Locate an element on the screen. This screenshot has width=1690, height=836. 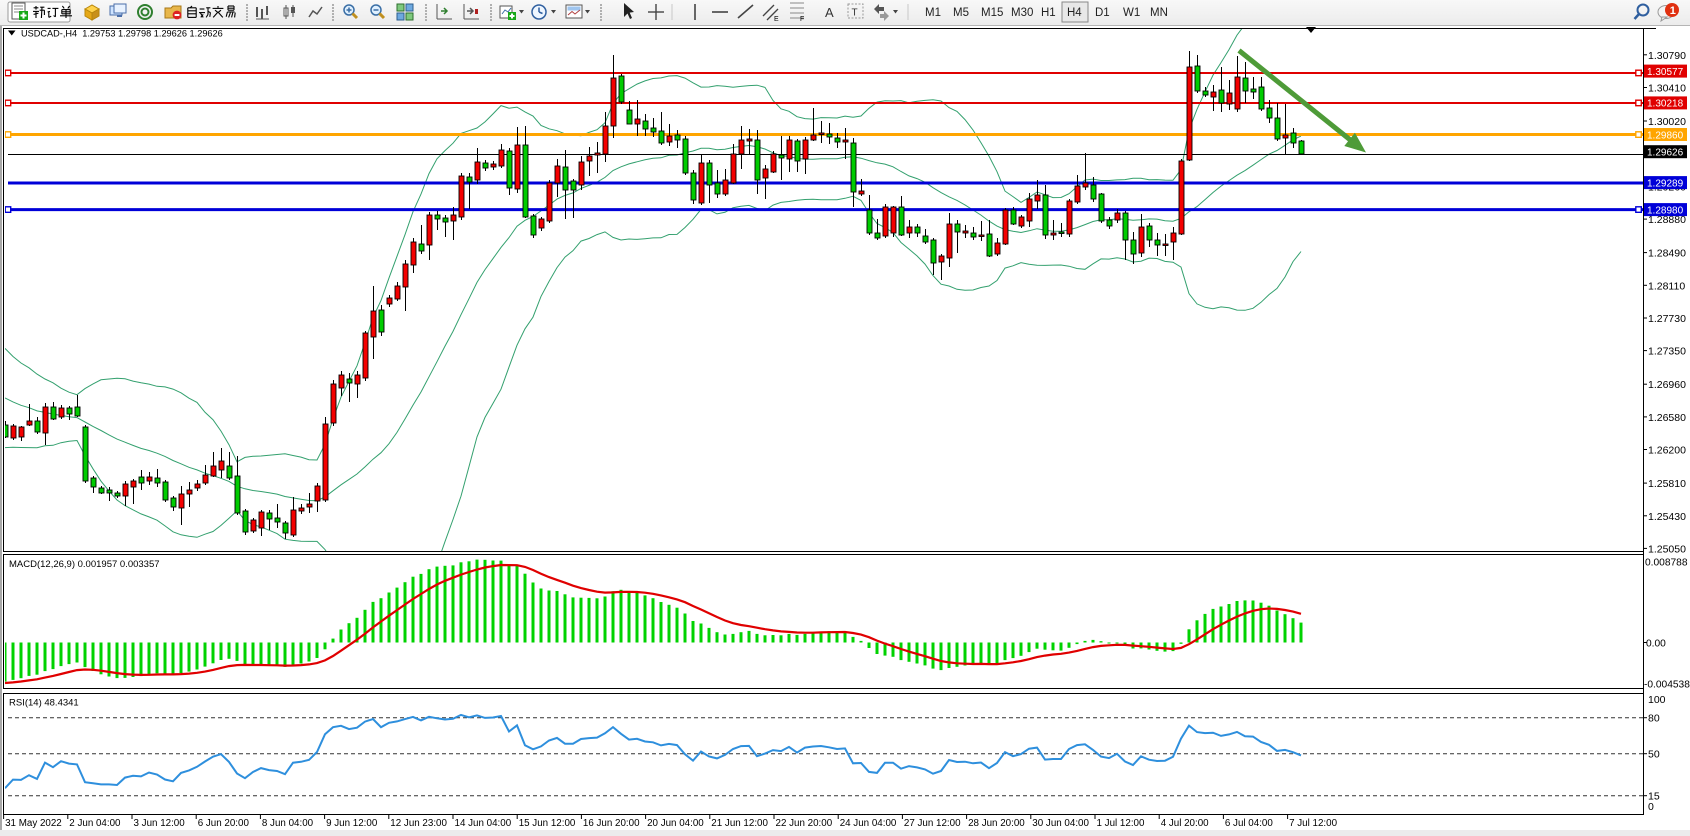
svg-text: 1.30218 is located at coordinates (1665, 104).